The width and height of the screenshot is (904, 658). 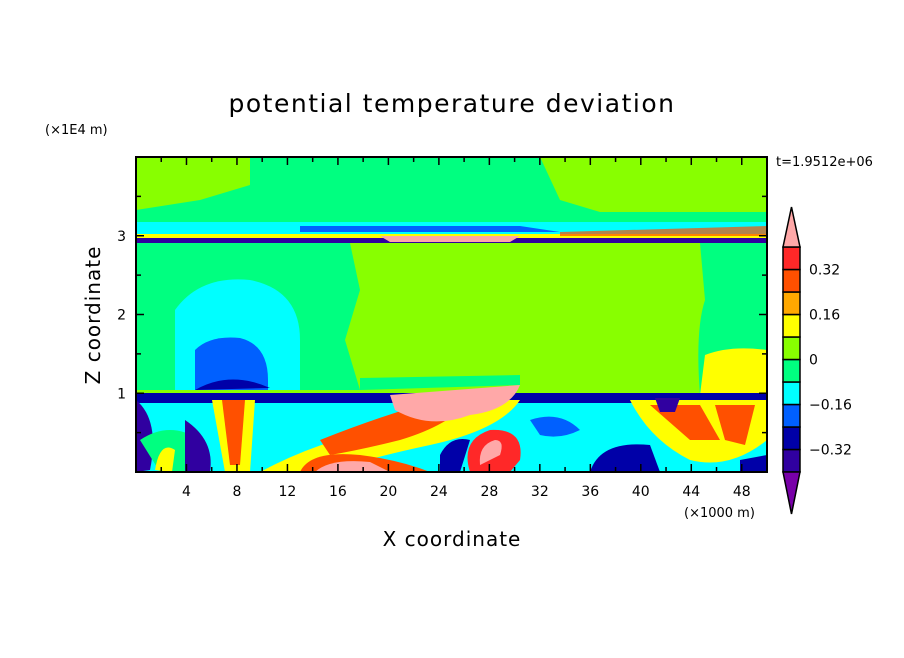 I want to click on band-blue, so click(x=430, y=229).